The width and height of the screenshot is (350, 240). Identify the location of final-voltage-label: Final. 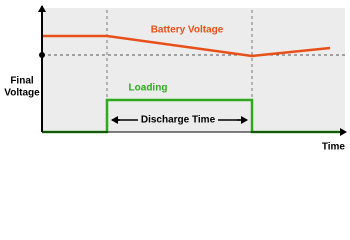
(22, 81).